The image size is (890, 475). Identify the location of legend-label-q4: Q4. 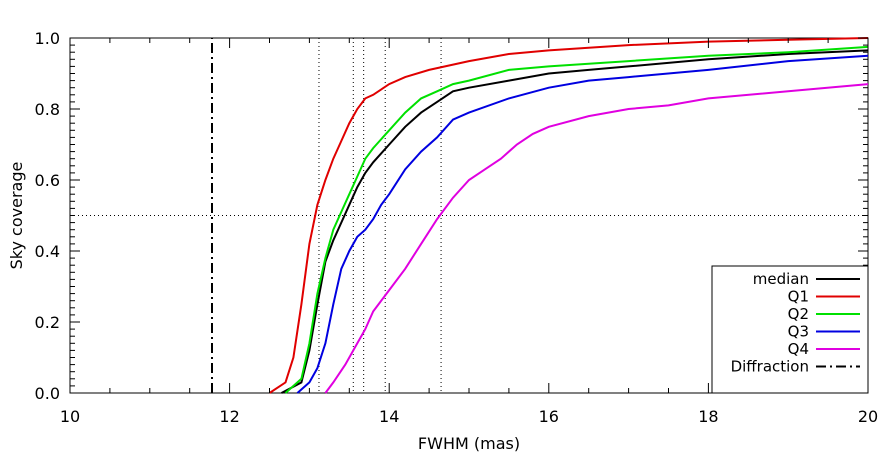
(798, 349).